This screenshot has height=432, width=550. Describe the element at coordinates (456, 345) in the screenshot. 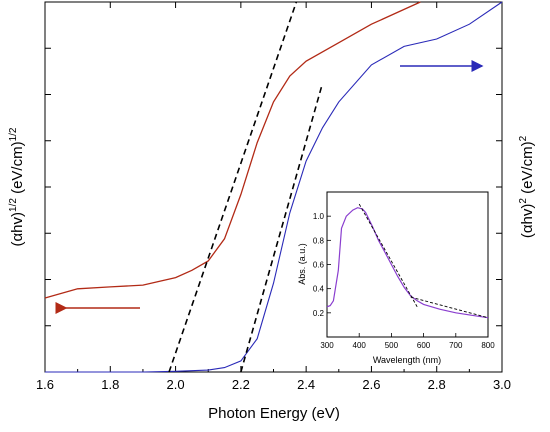

I see `inset-x-tick-label-4: 700` at that location.